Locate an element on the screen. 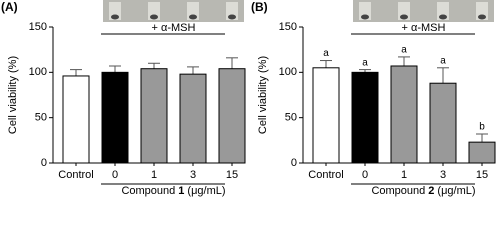 This screenshot has width=500, height=240. significance-label: b is located at coordinates (482, 127).